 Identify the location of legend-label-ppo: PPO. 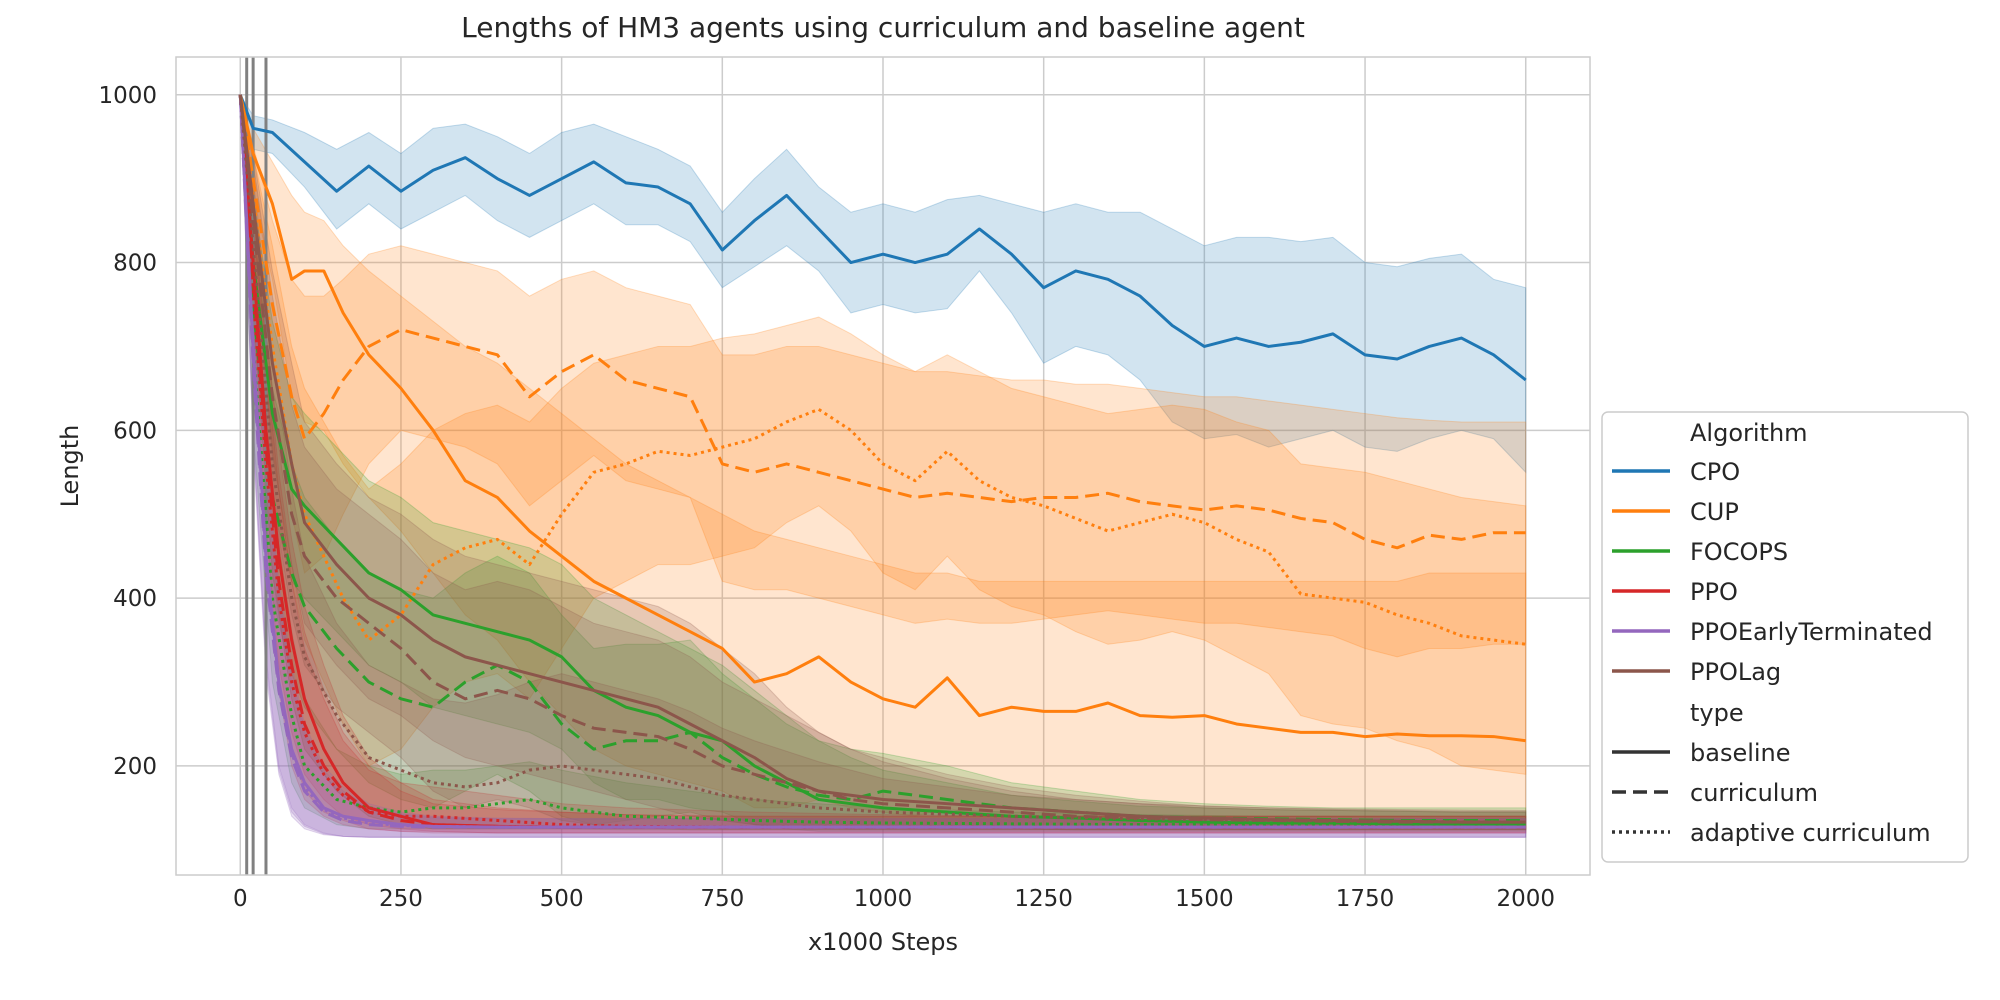
(1714, 592).